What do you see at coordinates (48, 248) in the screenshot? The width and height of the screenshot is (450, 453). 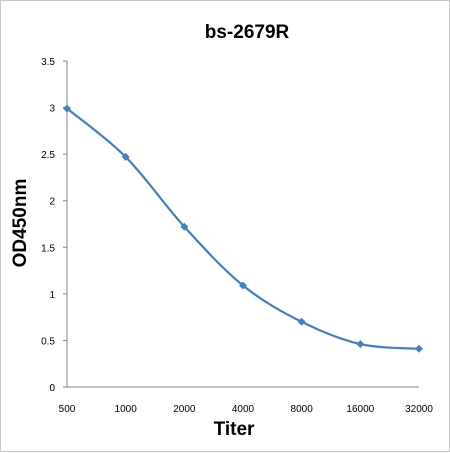 I see `y-tick-label: 1.5` at bounding box center [48, 248].